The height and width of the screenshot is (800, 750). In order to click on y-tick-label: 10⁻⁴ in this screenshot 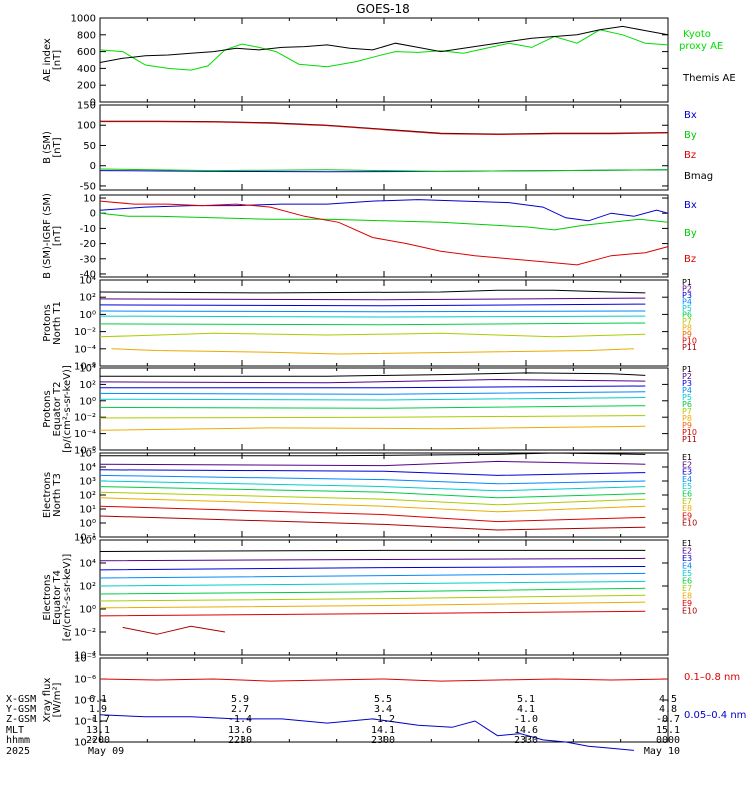, I will do `click(85, 656)`.